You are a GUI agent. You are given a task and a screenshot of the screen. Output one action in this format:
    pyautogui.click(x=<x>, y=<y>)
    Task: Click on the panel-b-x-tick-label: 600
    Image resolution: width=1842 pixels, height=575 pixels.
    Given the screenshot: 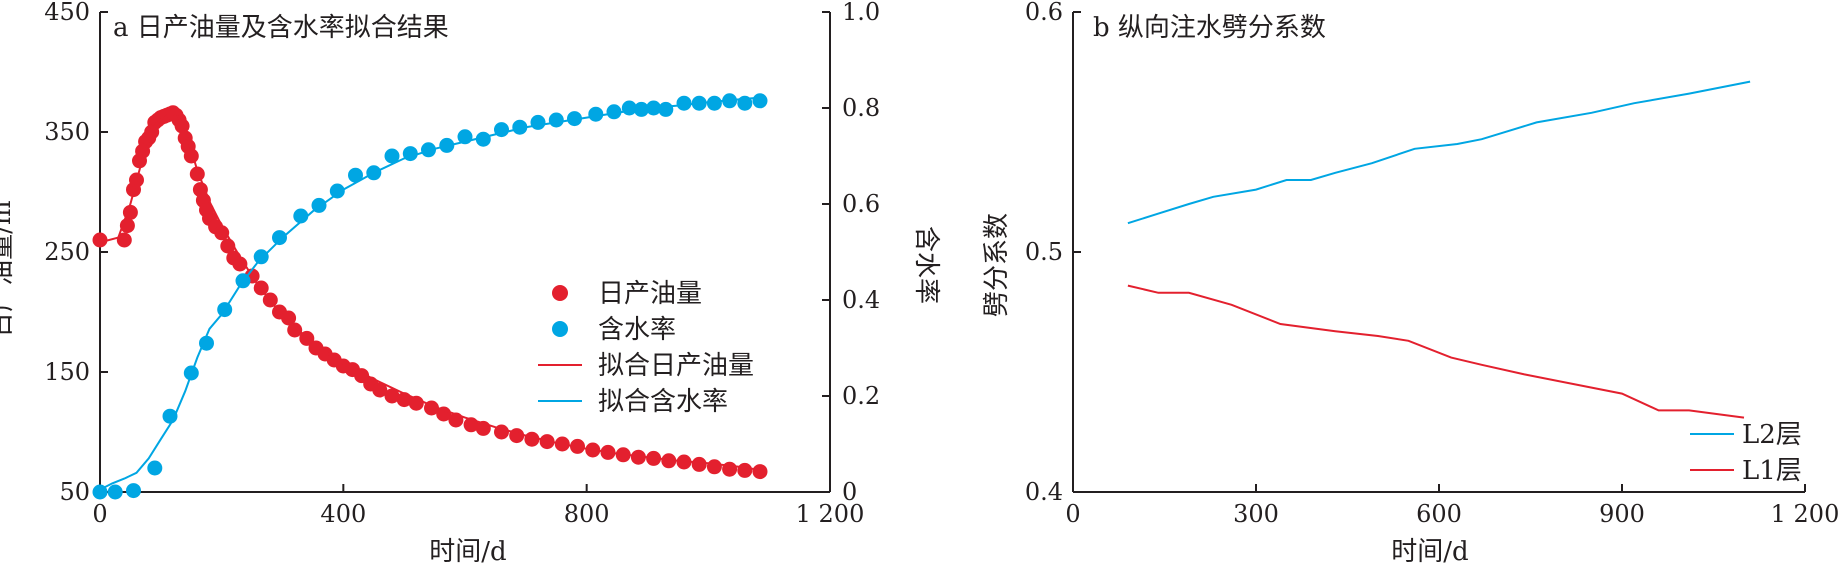 What is the action you would take?
    pyautogui.click(x=1439, y=514)
    